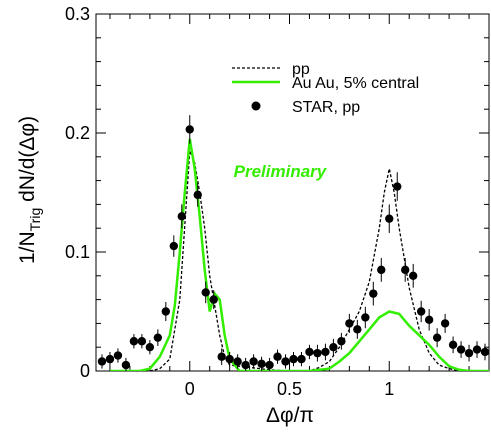 This screenshot has width=491, height=440. I want to click on legend-label-auau: Au Au, 5% central, so click(355, 83).